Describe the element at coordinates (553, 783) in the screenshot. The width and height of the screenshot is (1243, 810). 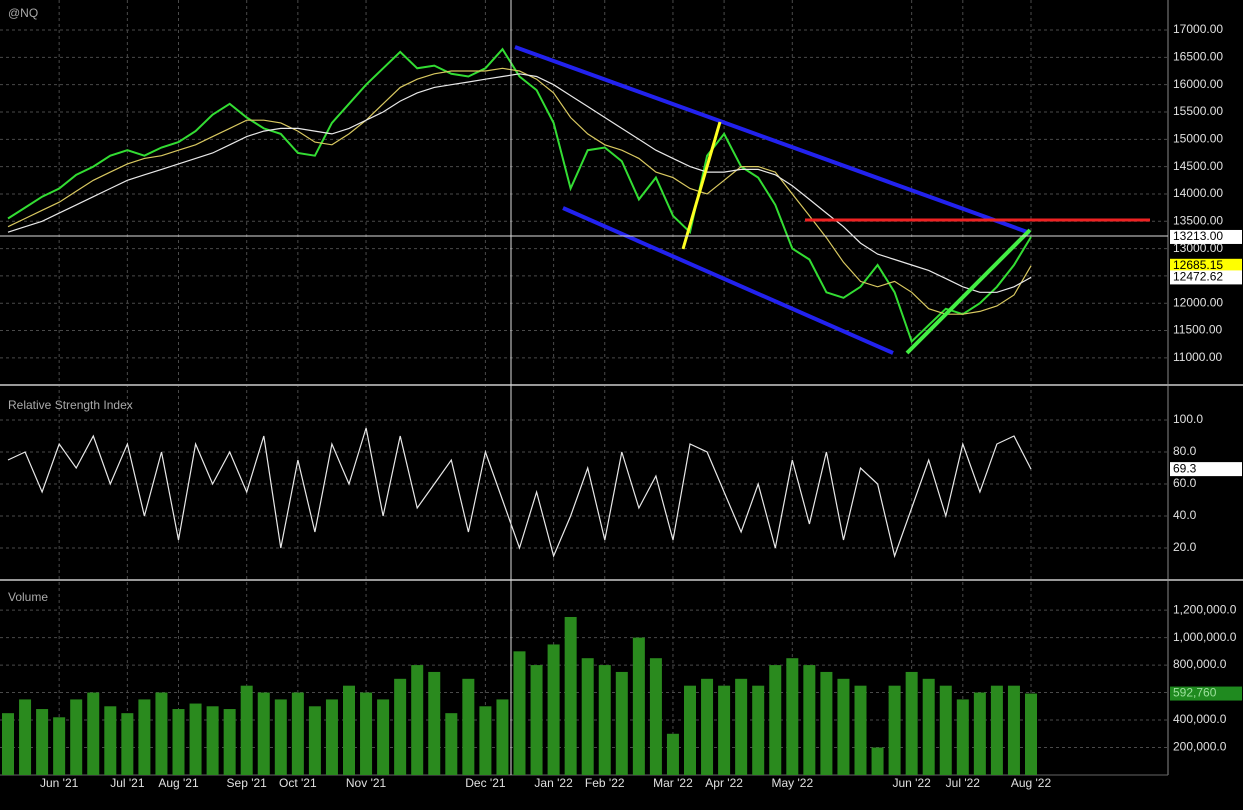
I see `x-tick-label: Jan '22` at that location.